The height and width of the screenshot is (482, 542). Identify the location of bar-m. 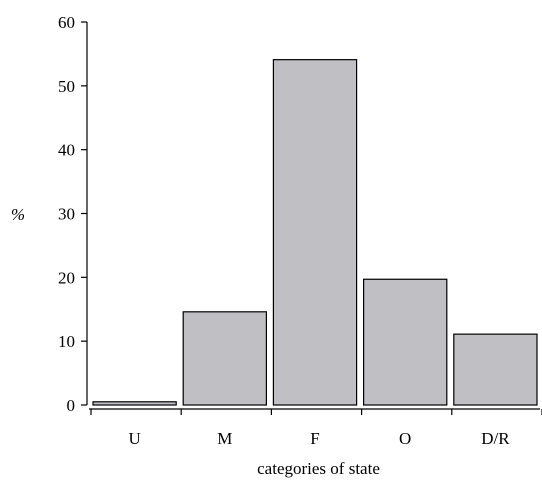
(224, 358).